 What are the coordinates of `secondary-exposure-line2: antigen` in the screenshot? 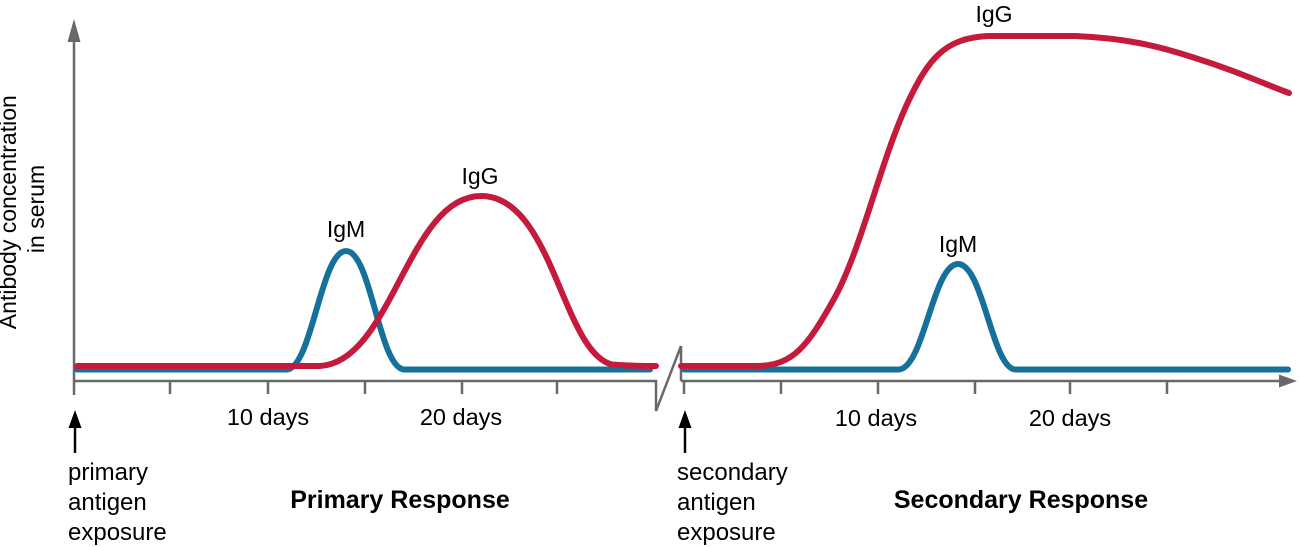 It's located at (716, 502).